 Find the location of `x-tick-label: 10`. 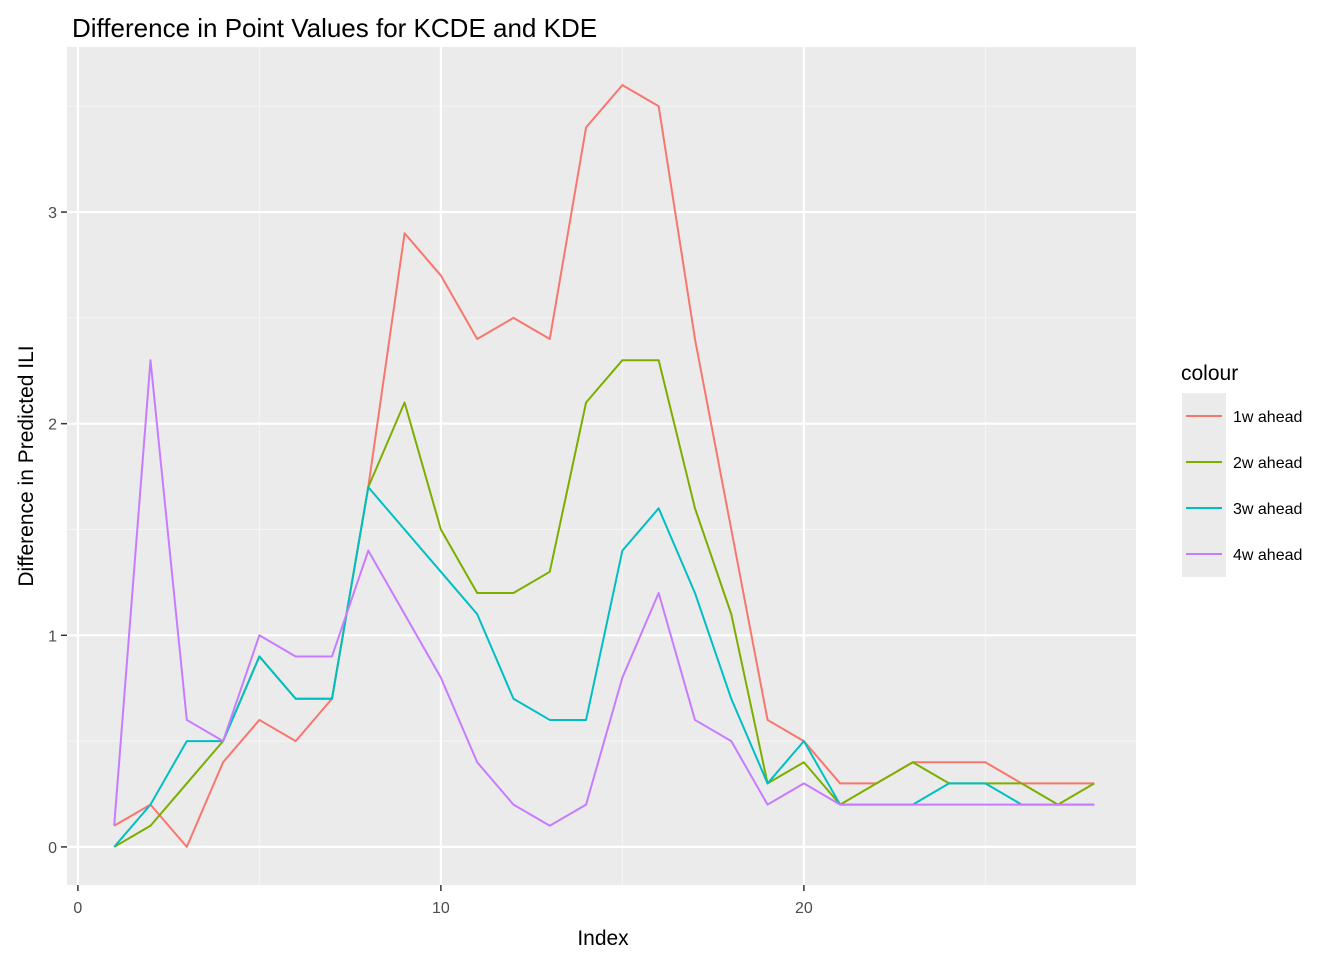

x-tick-label: 10 is located at coordinates (441, 908).